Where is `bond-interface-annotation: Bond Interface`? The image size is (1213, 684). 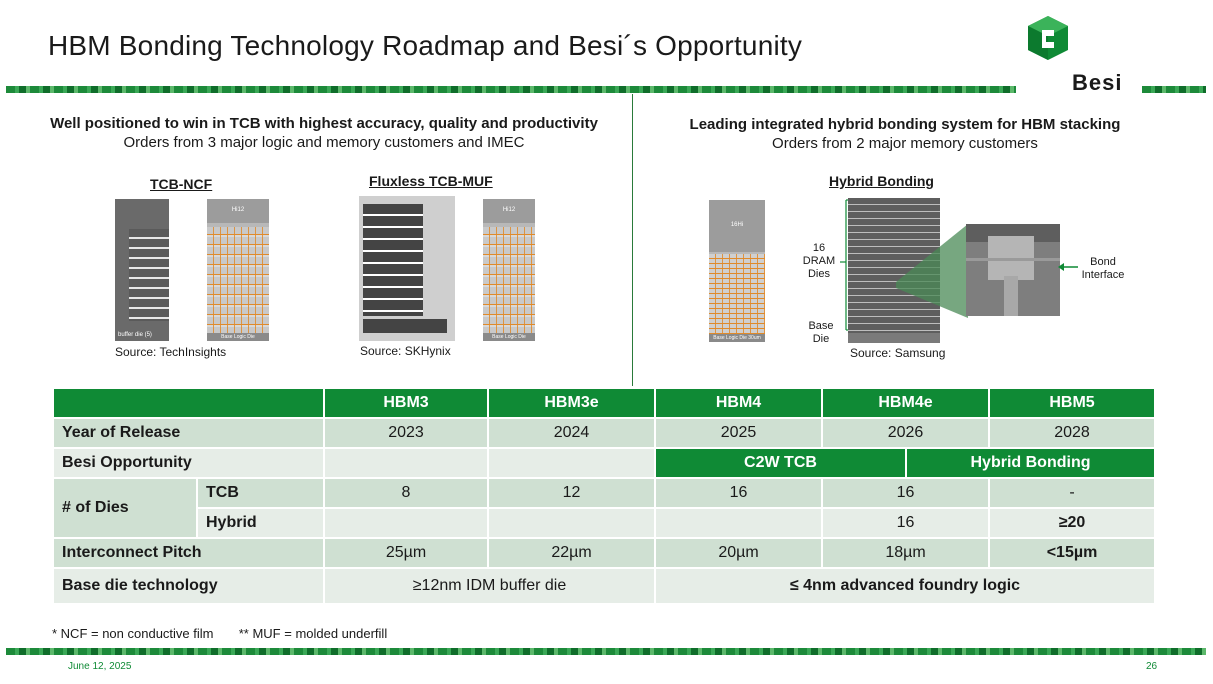 bond-interface-annotation: Bond Interface is located at coordinates (1103, 268).